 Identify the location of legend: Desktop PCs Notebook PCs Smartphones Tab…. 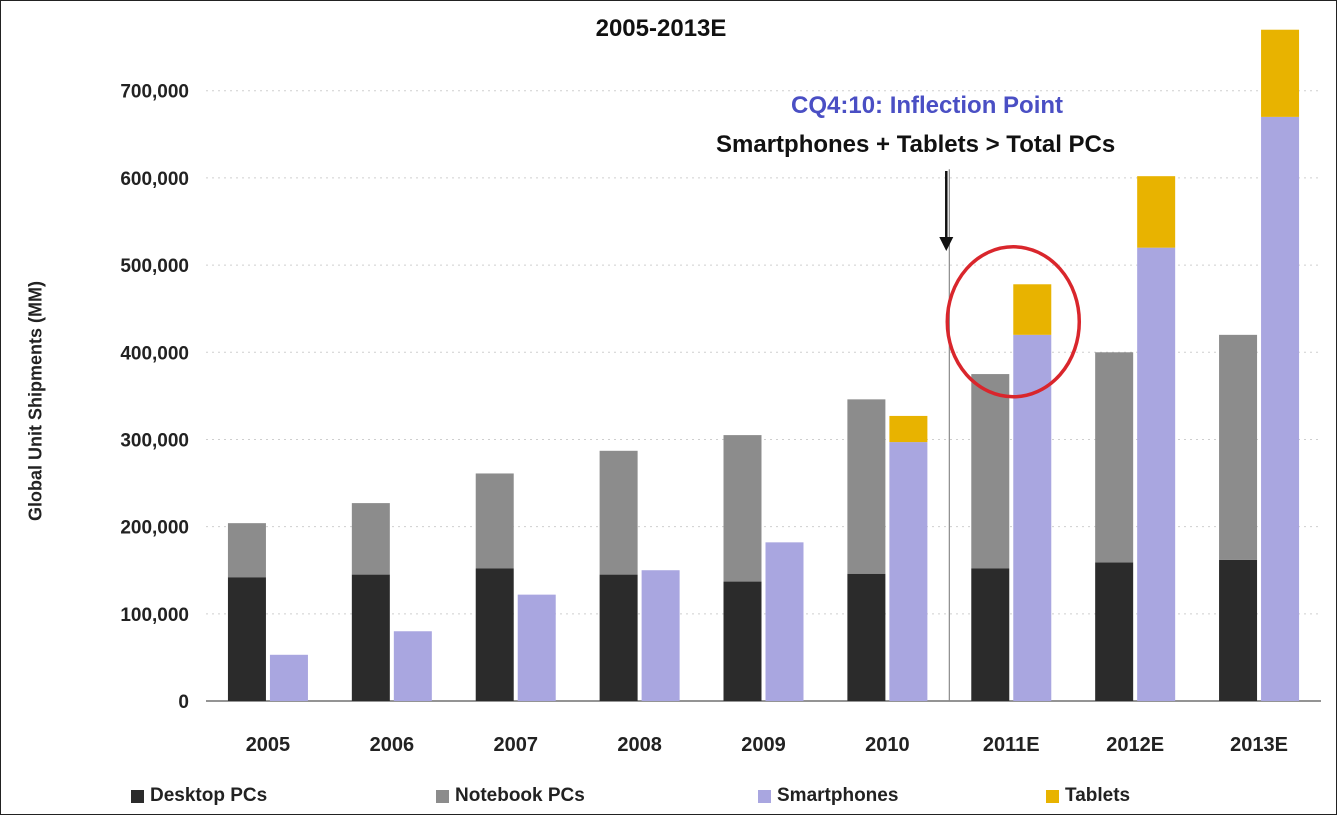
(670, 799).